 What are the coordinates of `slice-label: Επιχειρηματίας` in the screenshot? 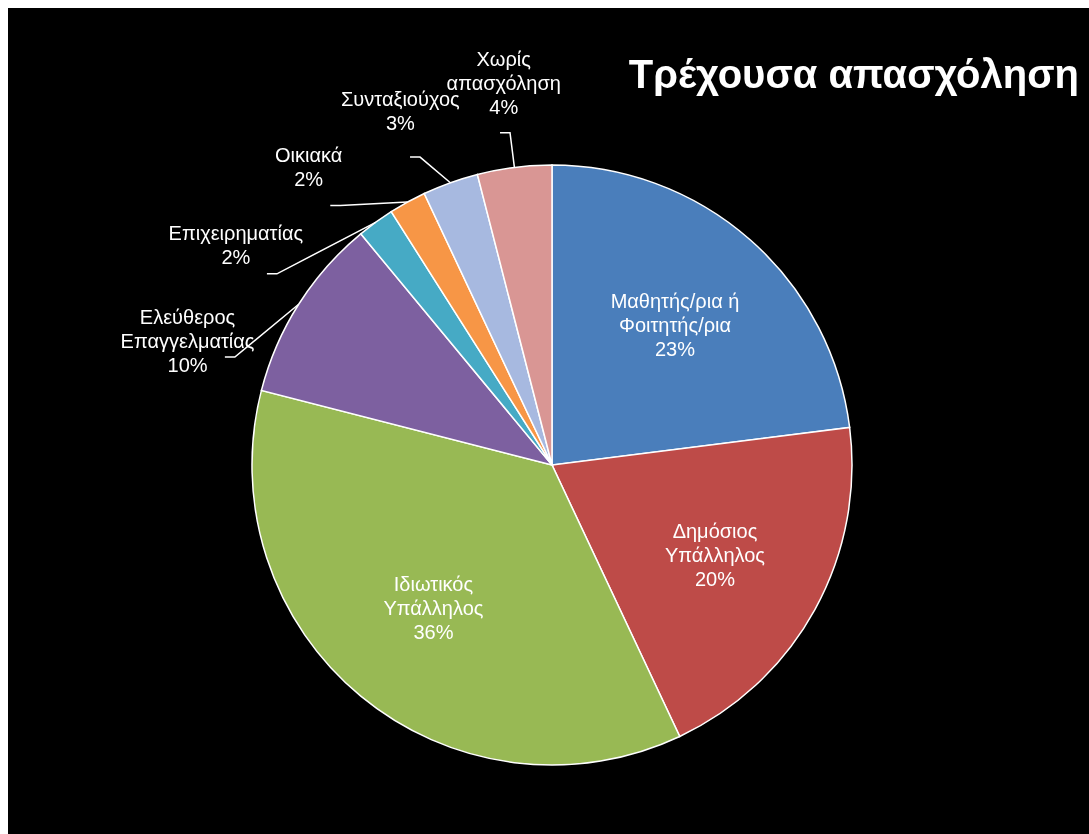 It's located at (236, 233).